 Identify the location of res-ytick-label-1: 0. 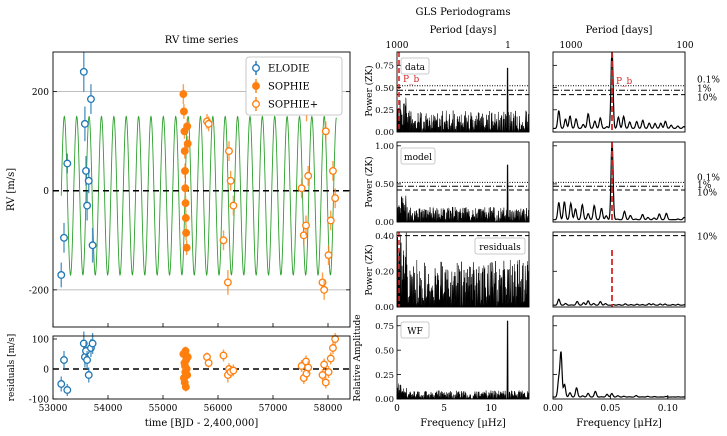
(46, 371).